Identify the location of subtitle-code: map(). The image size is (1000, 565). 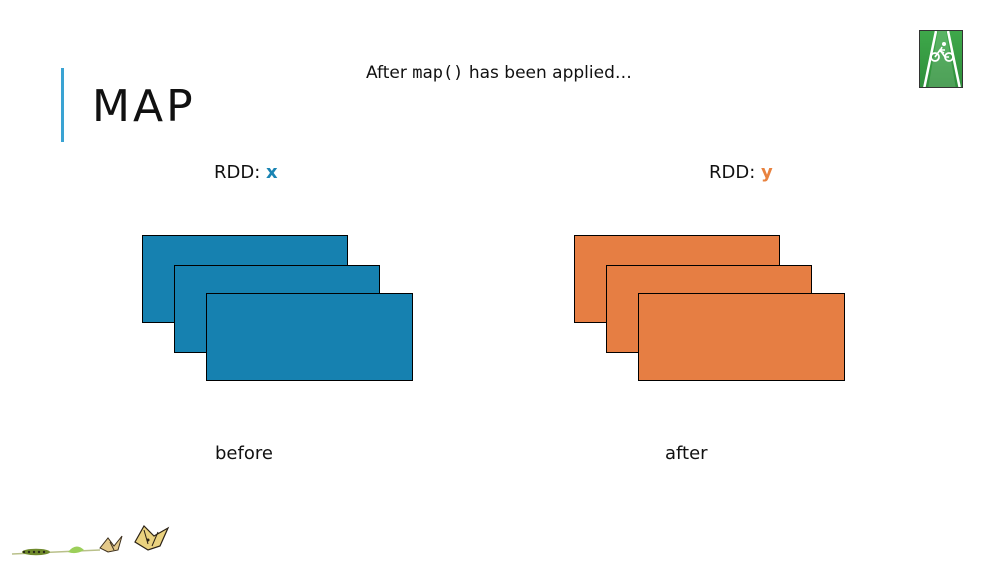
(438, 73).